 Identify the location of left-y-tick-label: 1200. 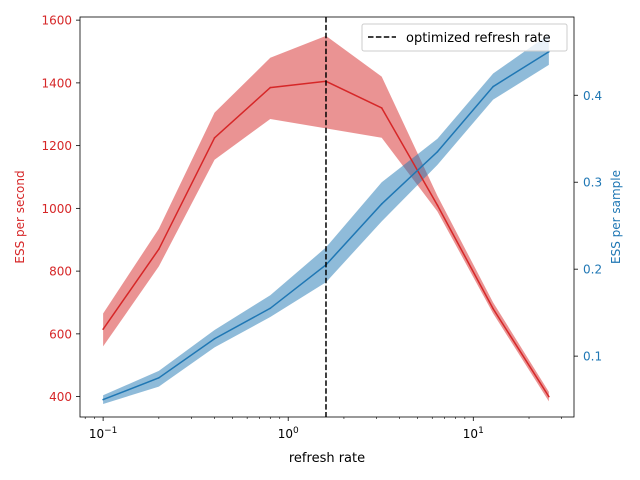
(56, 146).